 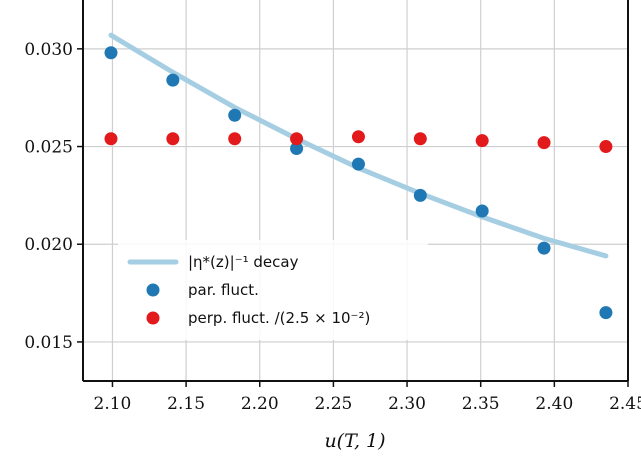 I want to click on x-tick-label-7: 2.45, so click(x=625, y=404).